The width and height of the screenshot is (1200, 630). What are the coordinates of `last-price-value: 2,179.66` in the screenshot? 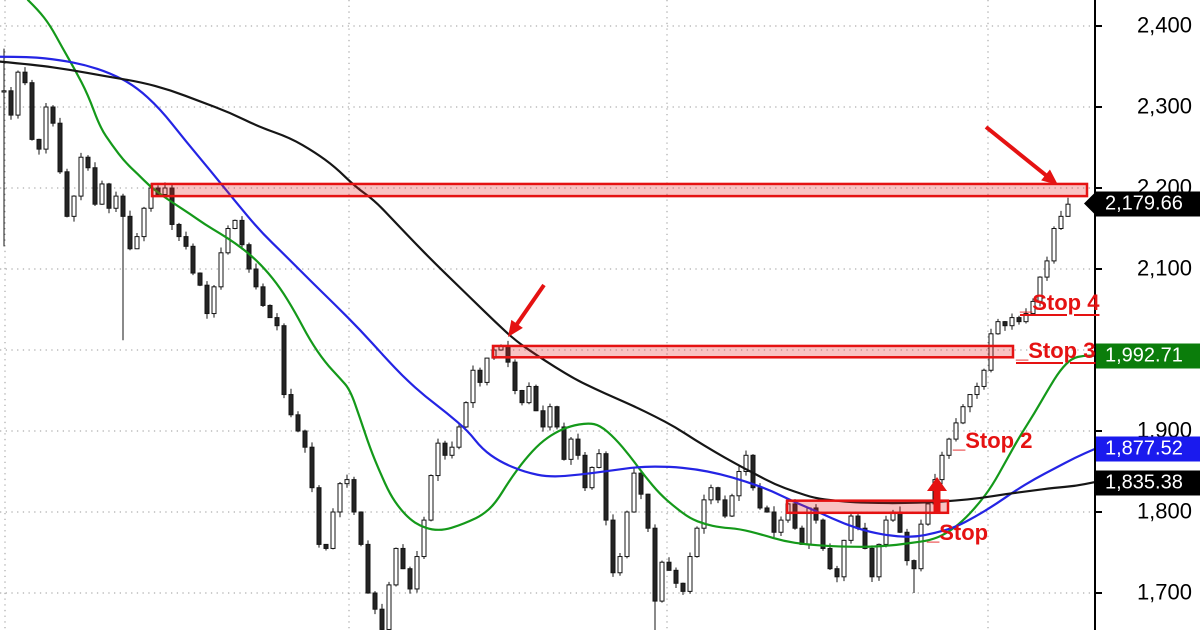 It's located at (1144, 203).